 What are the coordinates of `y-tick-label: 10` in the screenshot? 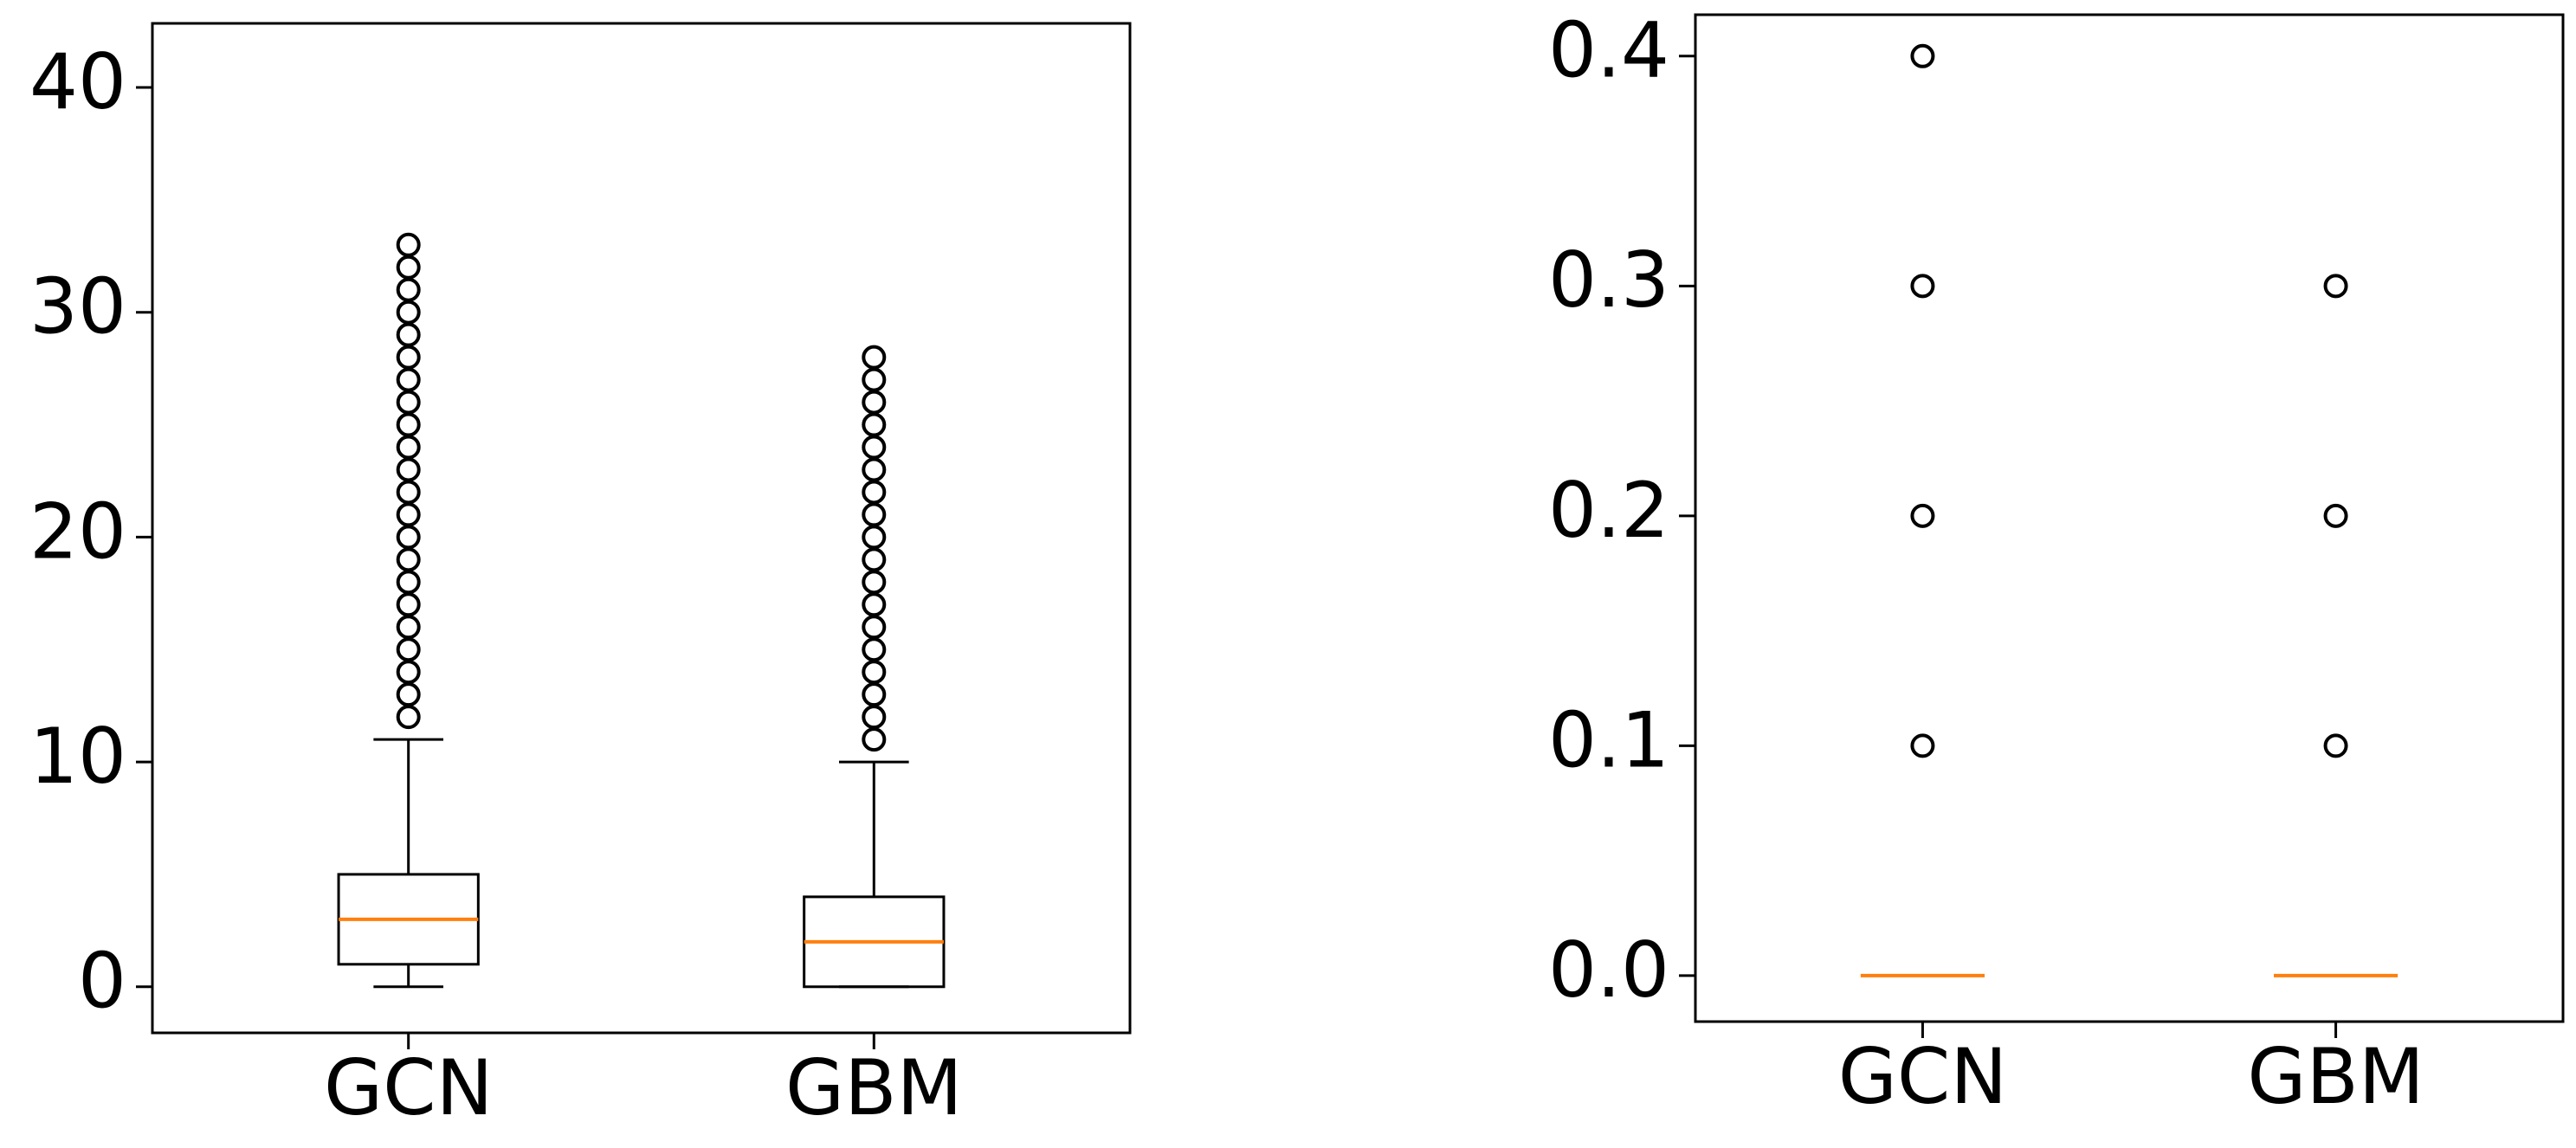 It's located at (77, 756).